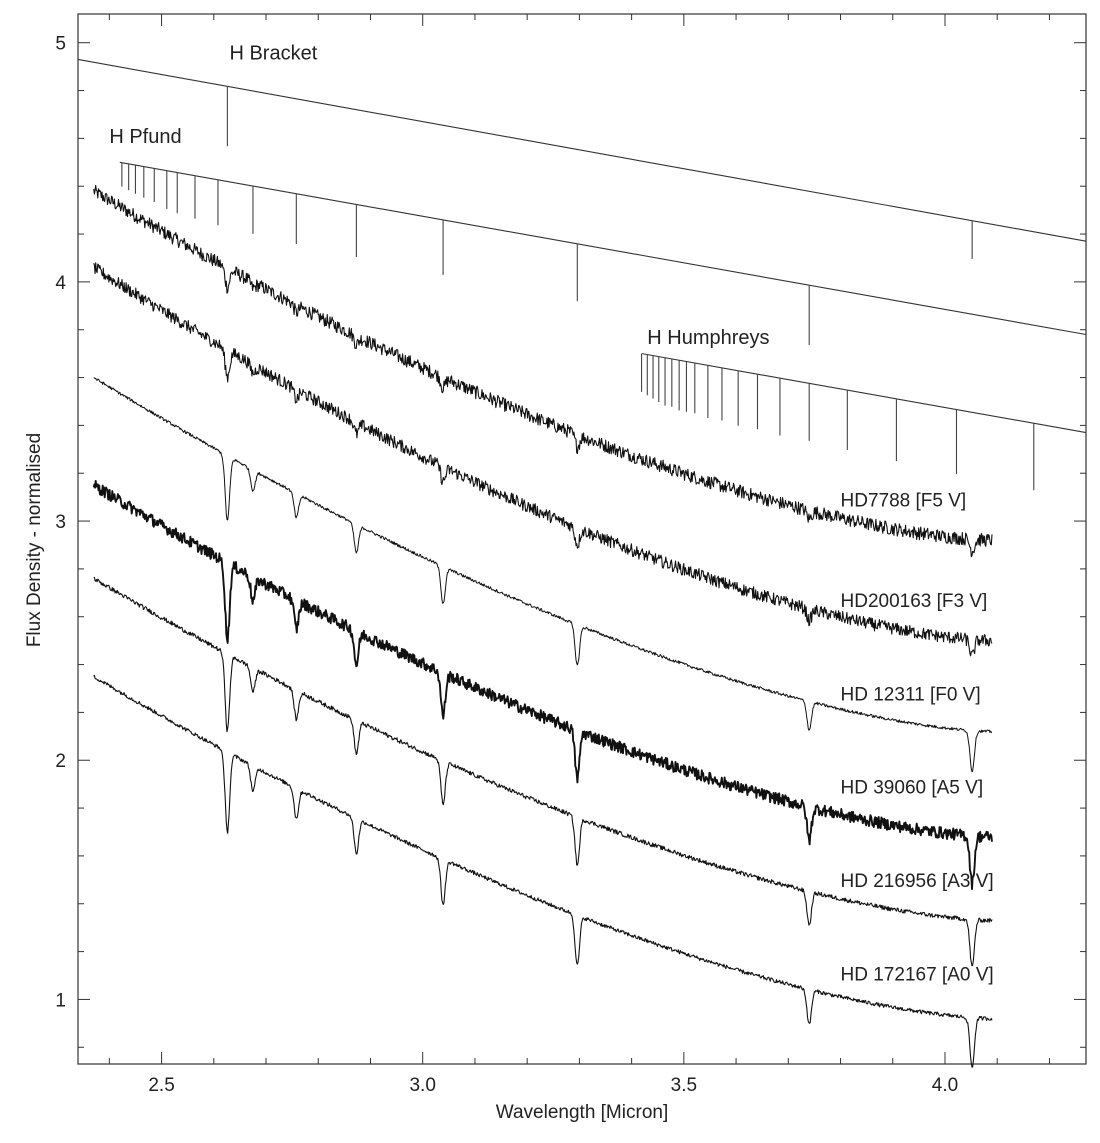 The width and height of the screenshot is (1100, 1143). Describe the element at coordinates (917, 974) in the screenshot. I see `series-label: HD 172167 [A0 V]` at that location.